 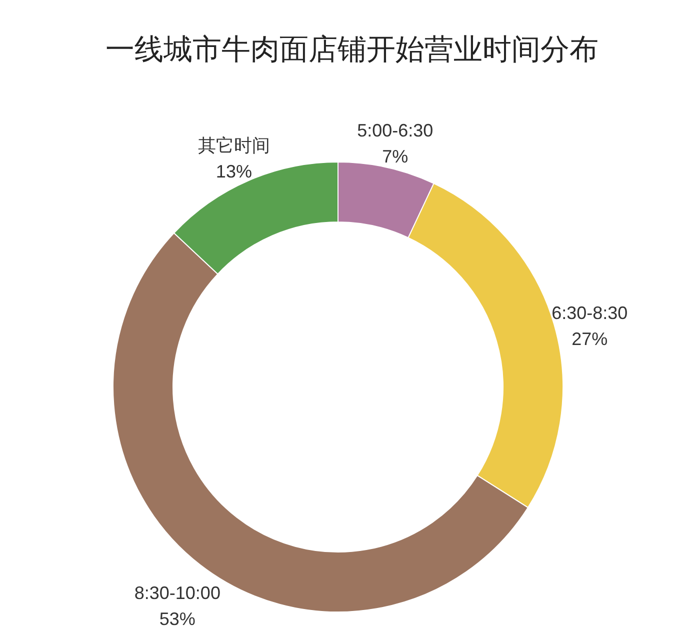 I want to click on data-label: 7%, so click(x=395, y=156).